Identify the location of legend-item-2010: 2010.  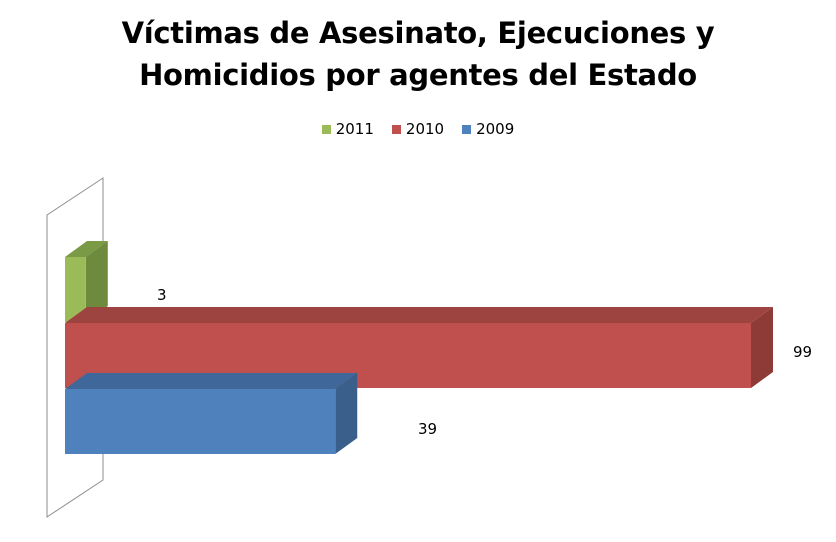
(418, 129).